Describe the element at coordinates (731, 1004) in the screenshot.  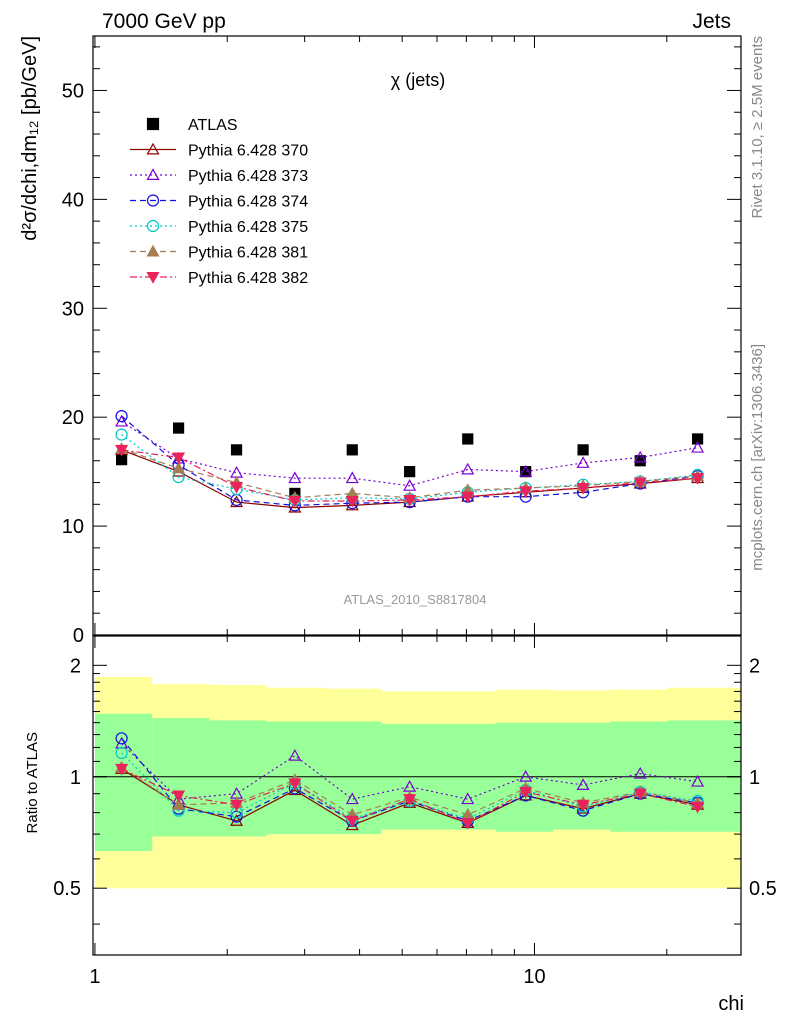
I see `x-axis-label: chi` at that location.